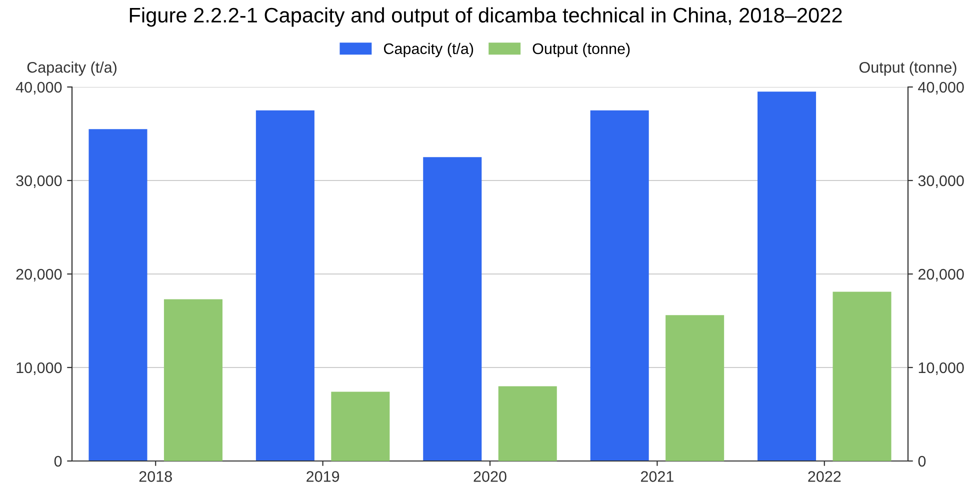  What do you see at coordinates (941, 368) in the screenshot?
I see `y2-tick-label: 10,000` at bounding box center [941, 368].